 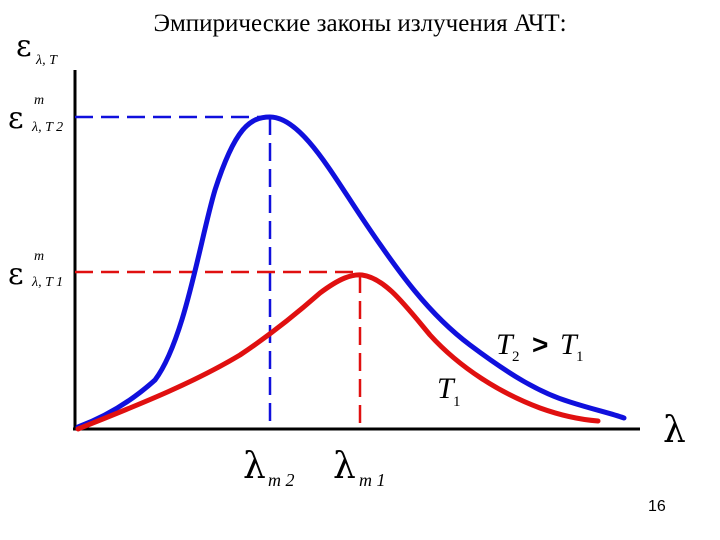 What do you see at coordinates (516, 357) in the screenshot?
I see `curve-t2-sub: 2` at bounding box center [516, 357].